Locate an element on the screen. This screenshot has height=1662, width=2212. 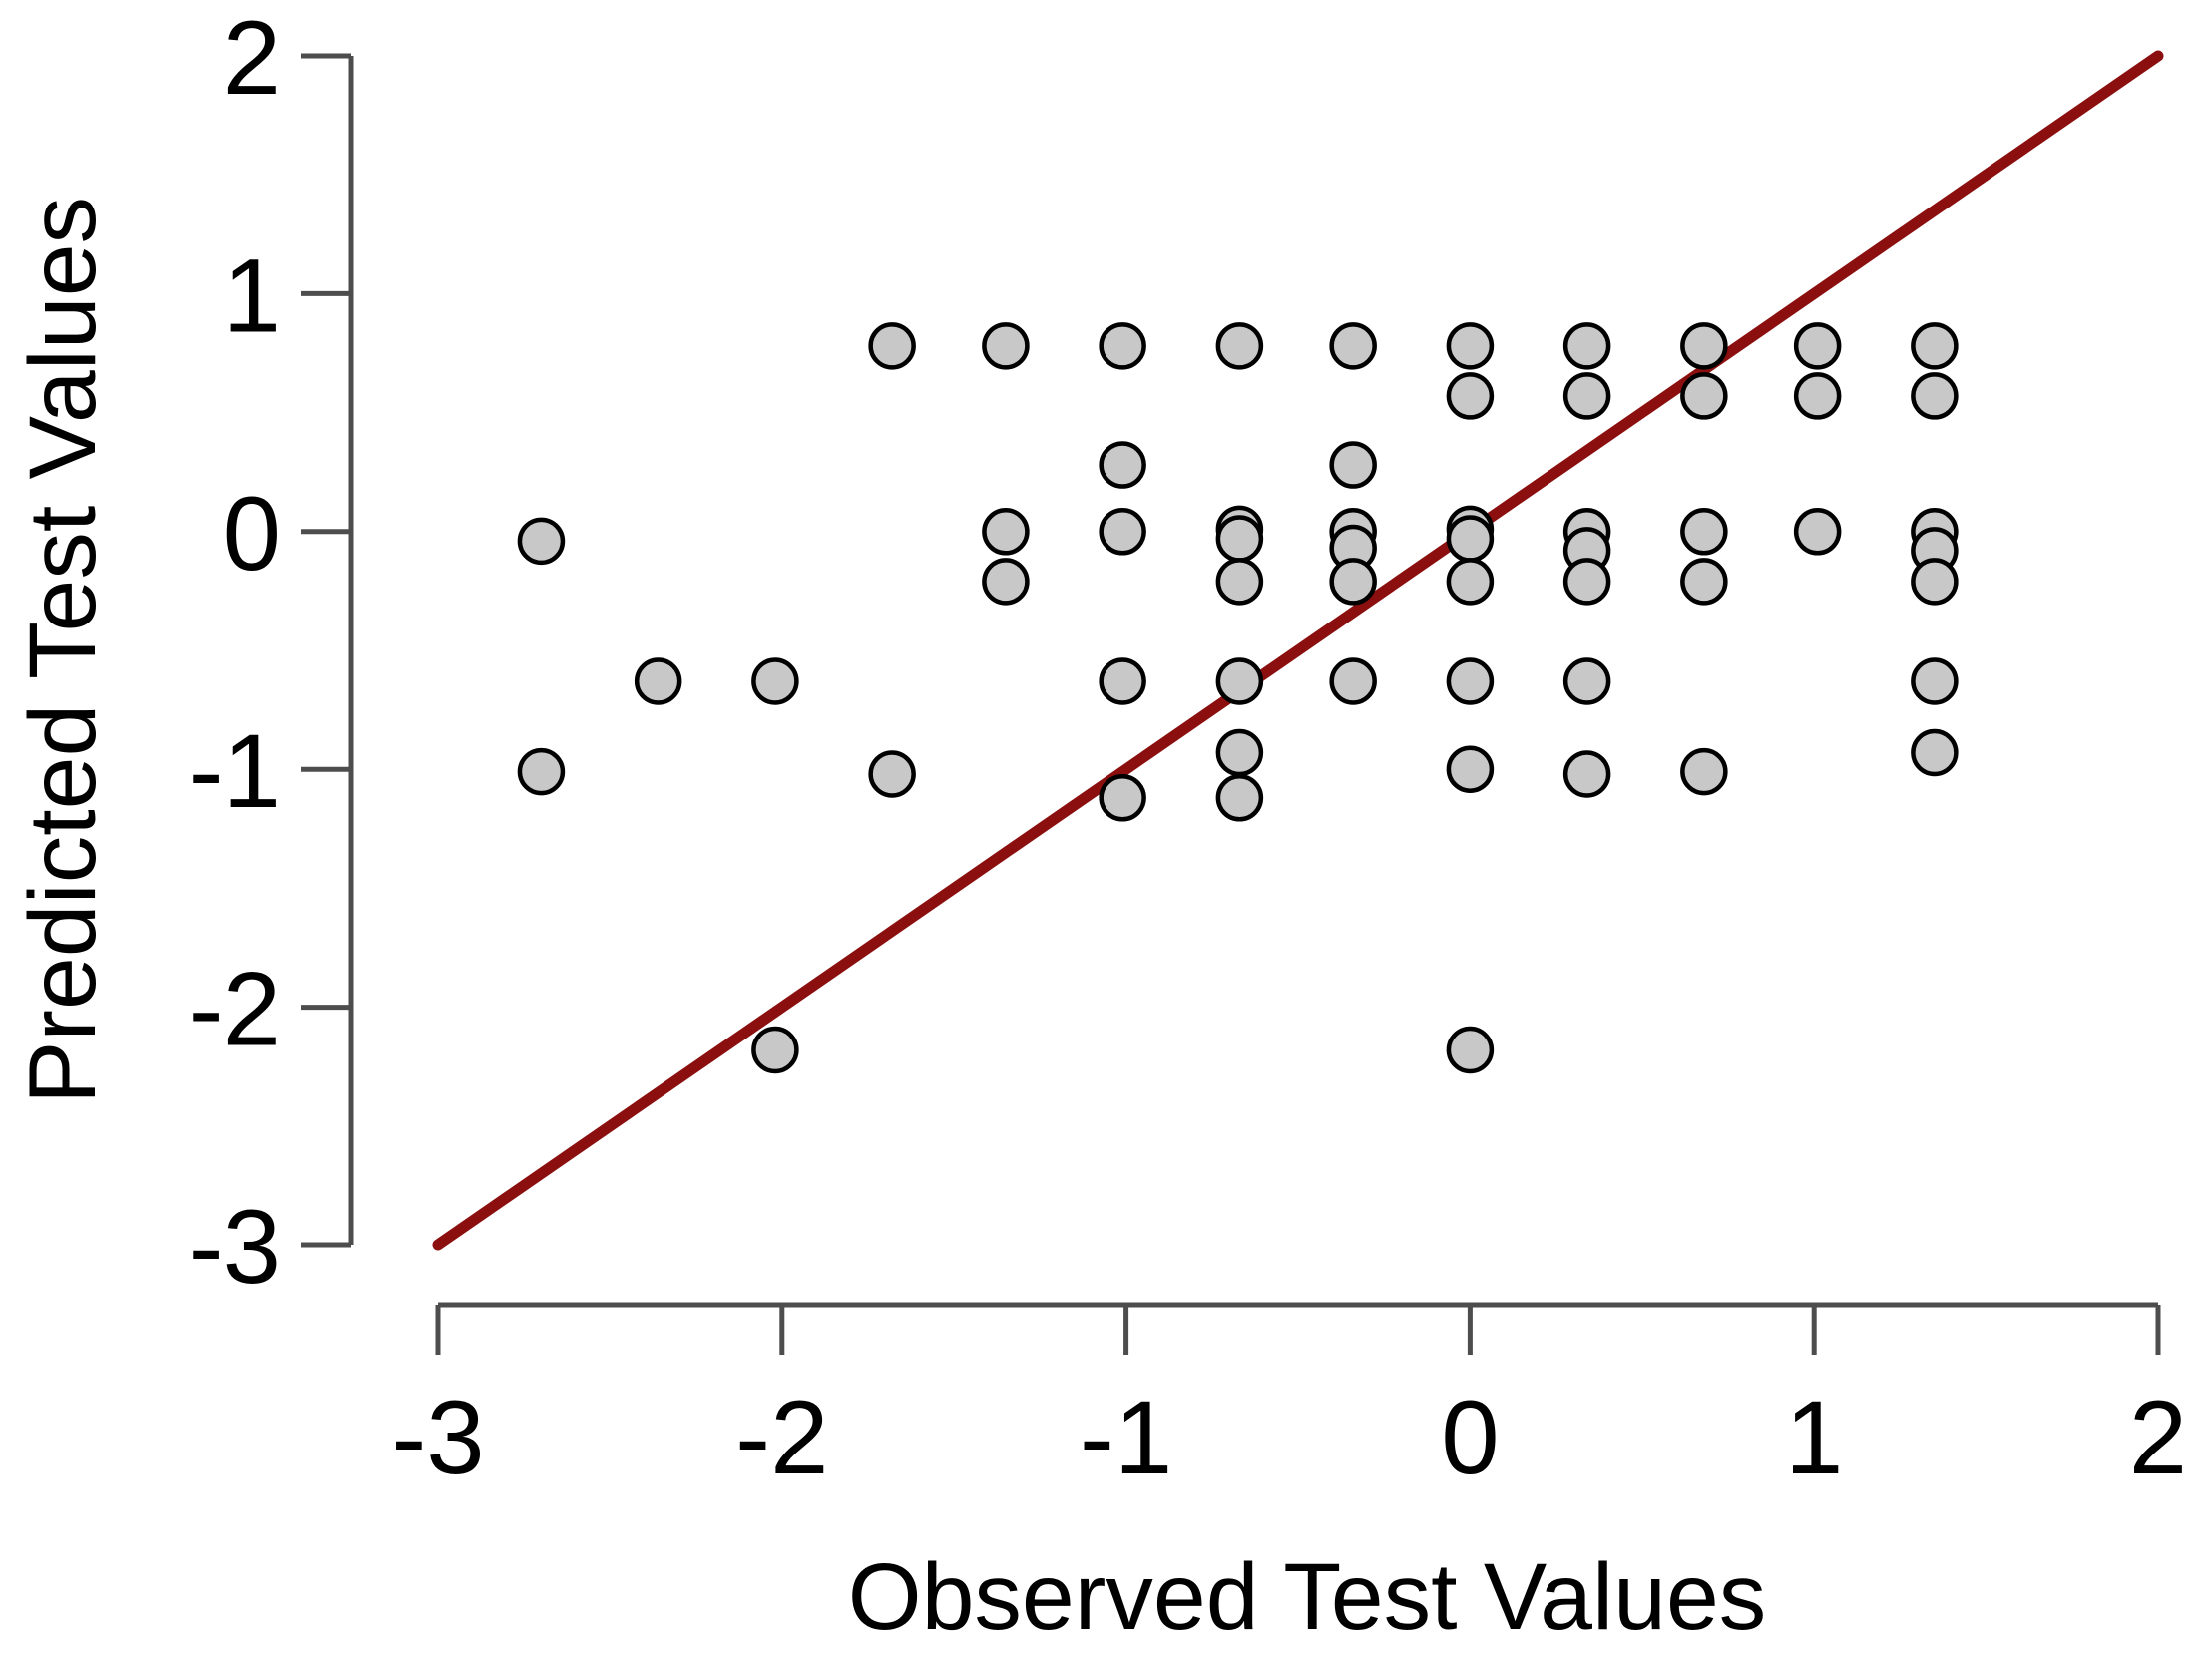
y-axis: -3 -2 -1 0 1 2 is located at coordinates (271, 653).